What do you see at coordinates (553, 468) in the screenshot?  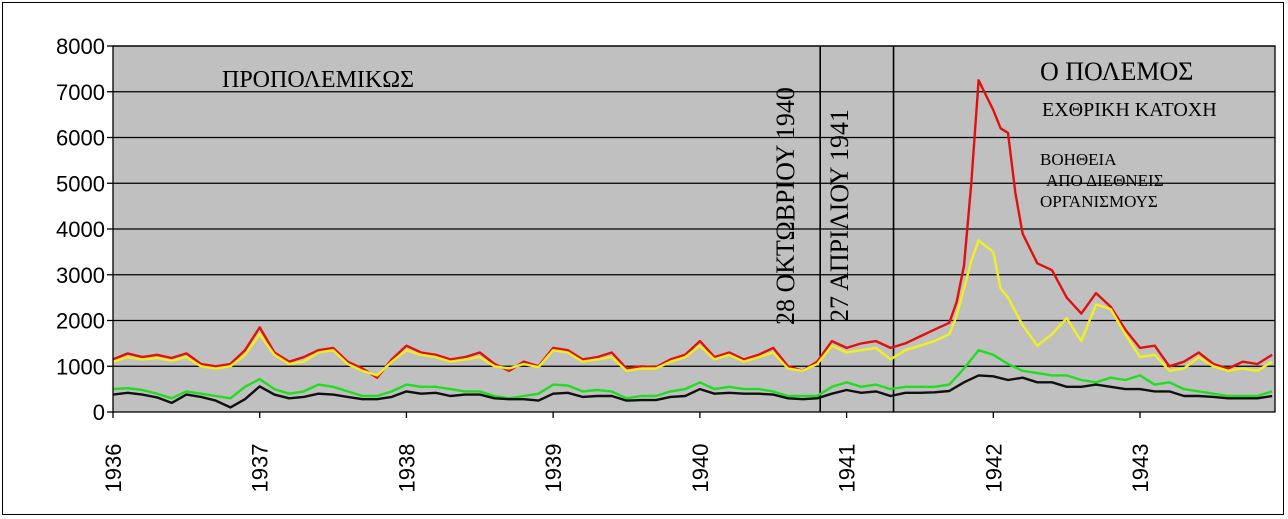 I see `x-tick-label: 1939` at bounding box center [553, 468].